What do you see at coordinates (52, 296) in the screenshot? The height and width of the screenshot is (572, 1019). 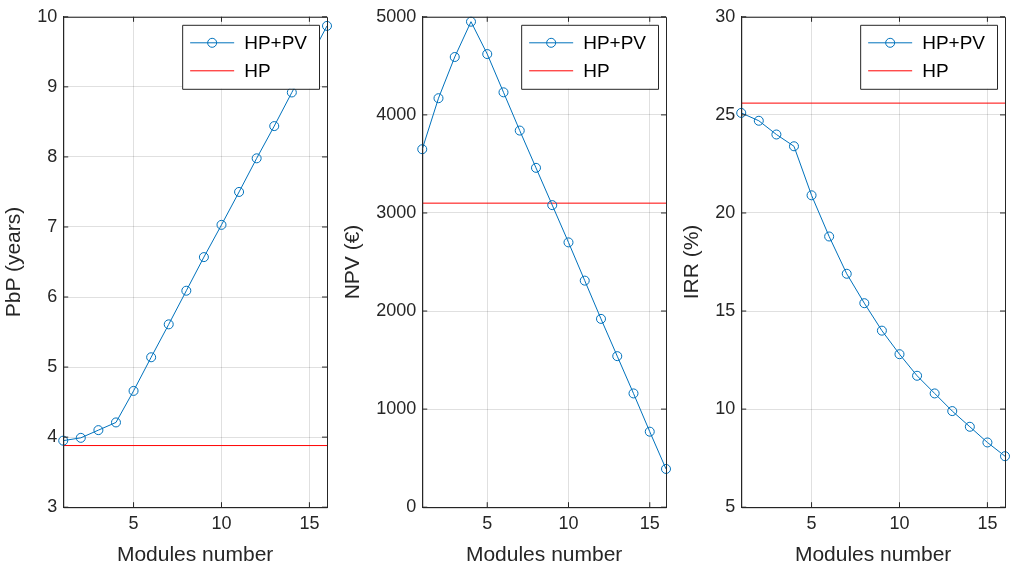 I see `y-tick-label: 6` at bounding box center [52, 296].